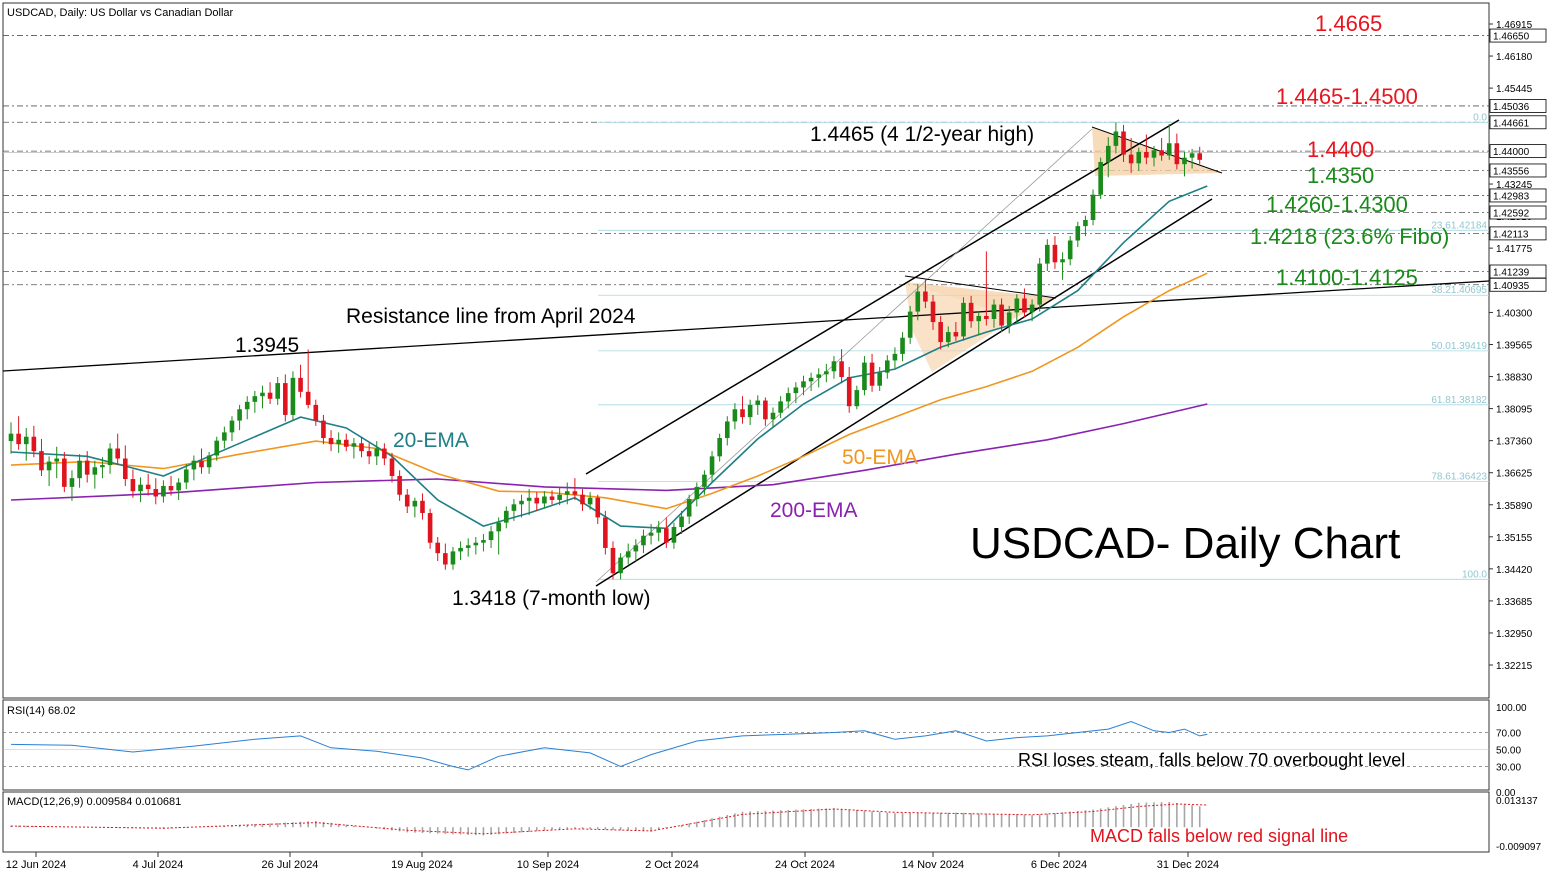 The width and height of the screenshot is (1559, 877). What do you see at coordinates (1511, 107) in the screenshot?
I see `price-level-box-label: 1.45036` at bounding box center [1511, 107].